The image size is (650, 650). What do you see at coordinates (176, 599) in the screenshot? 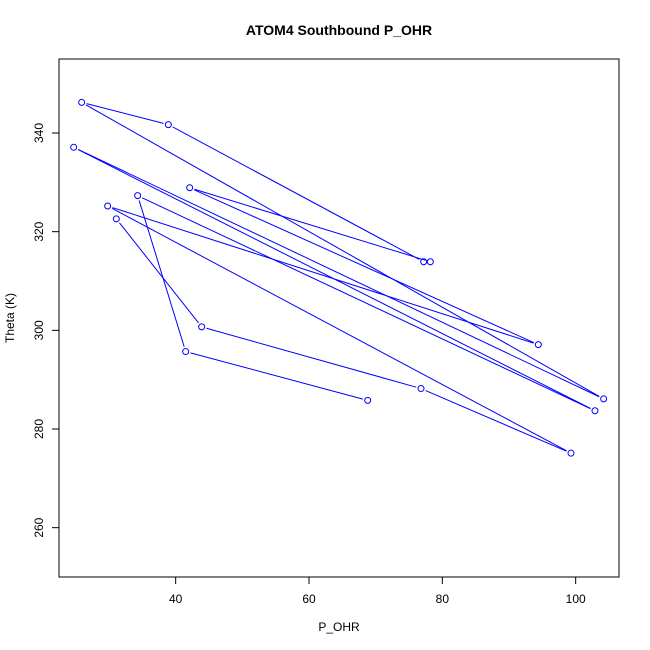
I see `x-tick-label: 40` at bounding box center [176, 599].